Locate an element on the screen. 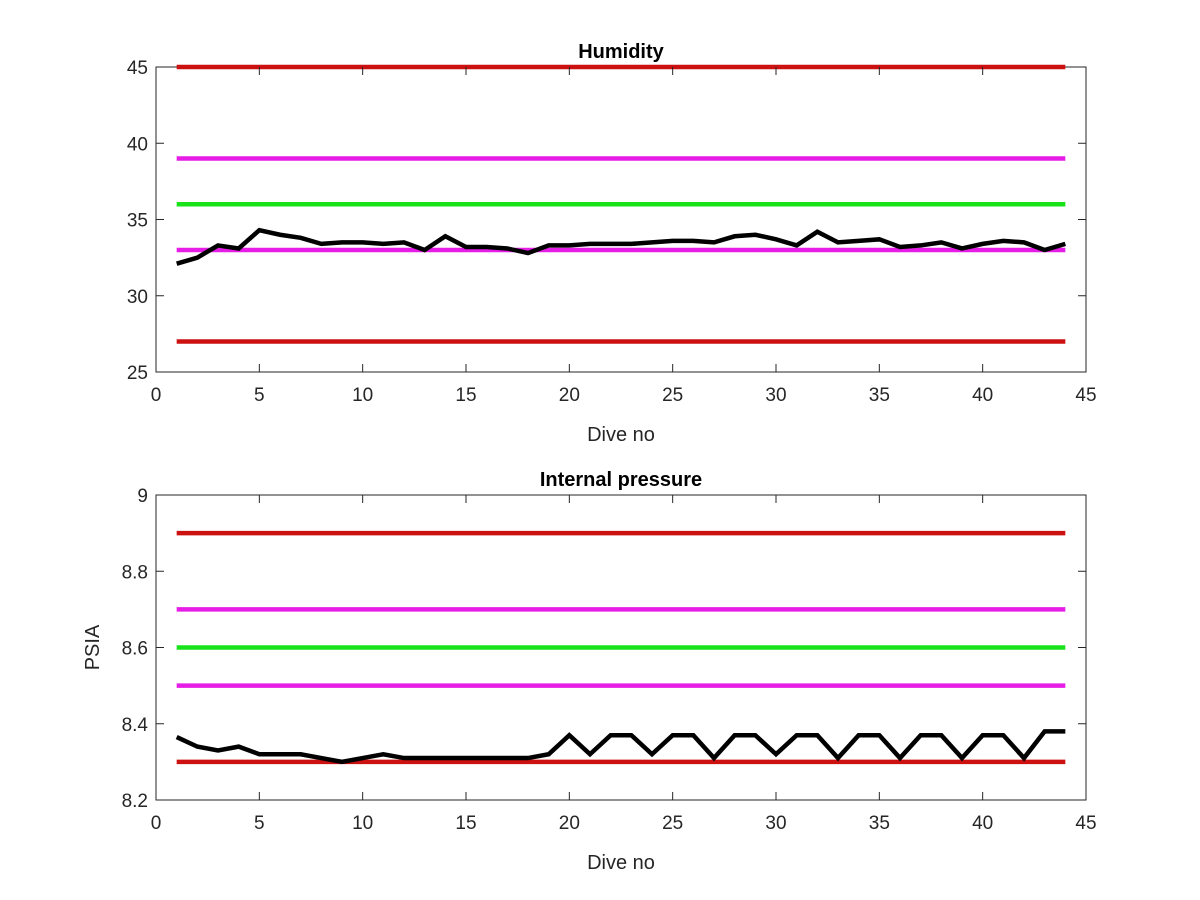  y-tick-label: 9 is located at coordinates (142, 496).